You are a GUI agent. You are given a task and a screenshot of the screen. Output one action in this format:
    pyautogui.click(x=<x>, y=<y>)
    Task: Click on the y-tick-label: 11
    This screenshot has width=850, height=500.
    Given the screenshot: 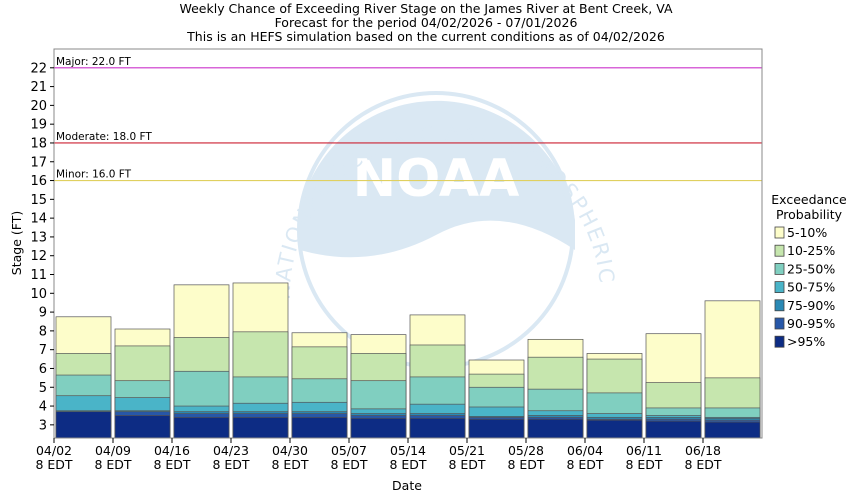 What is the action you would take?
    pyautogui.click(x=38, y=275)
    